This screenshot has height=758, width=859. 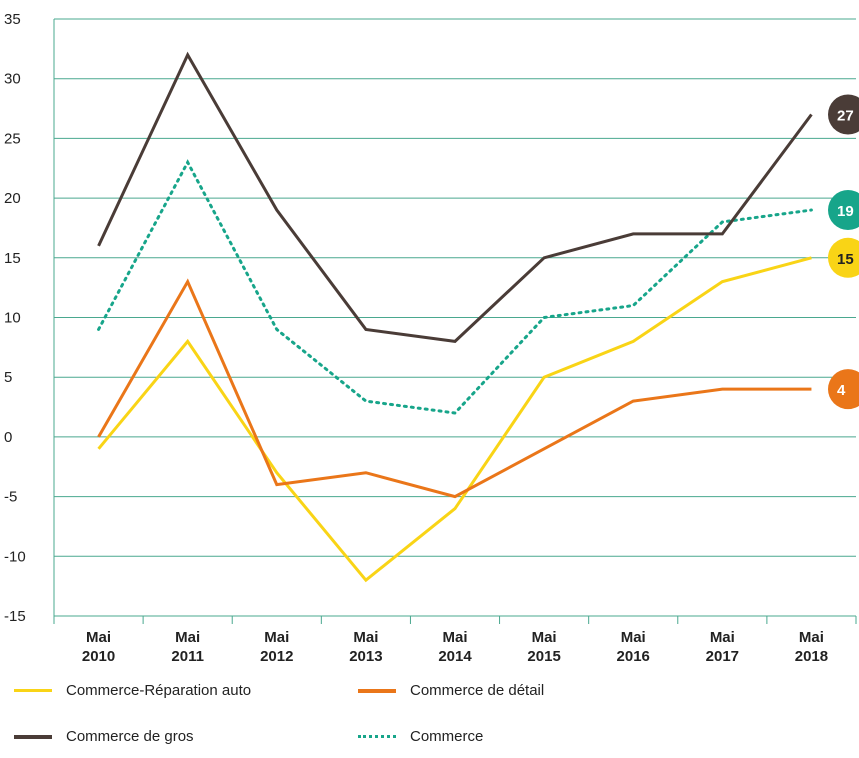 I want to click on y-tick-label: 25, so click(x=12, y=138).